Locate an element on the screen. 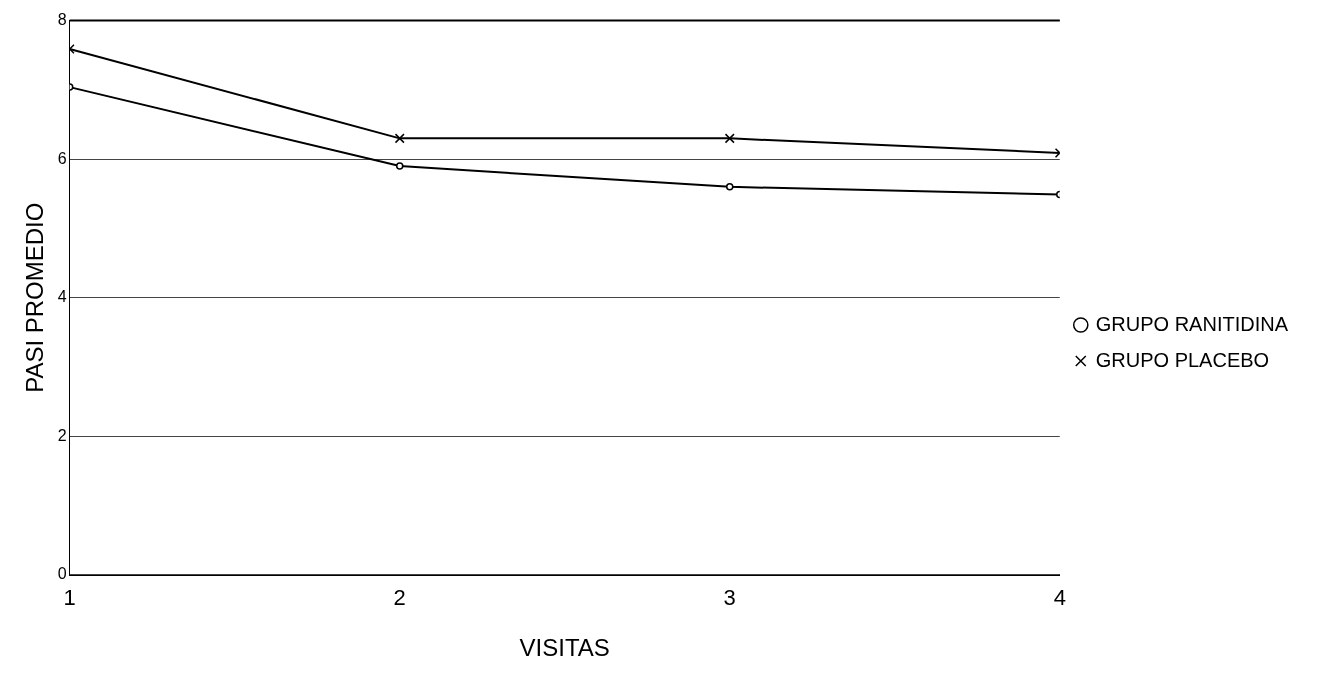  legend-label: GRUPO RANITIDINA is located at coordinates (1192, 323).